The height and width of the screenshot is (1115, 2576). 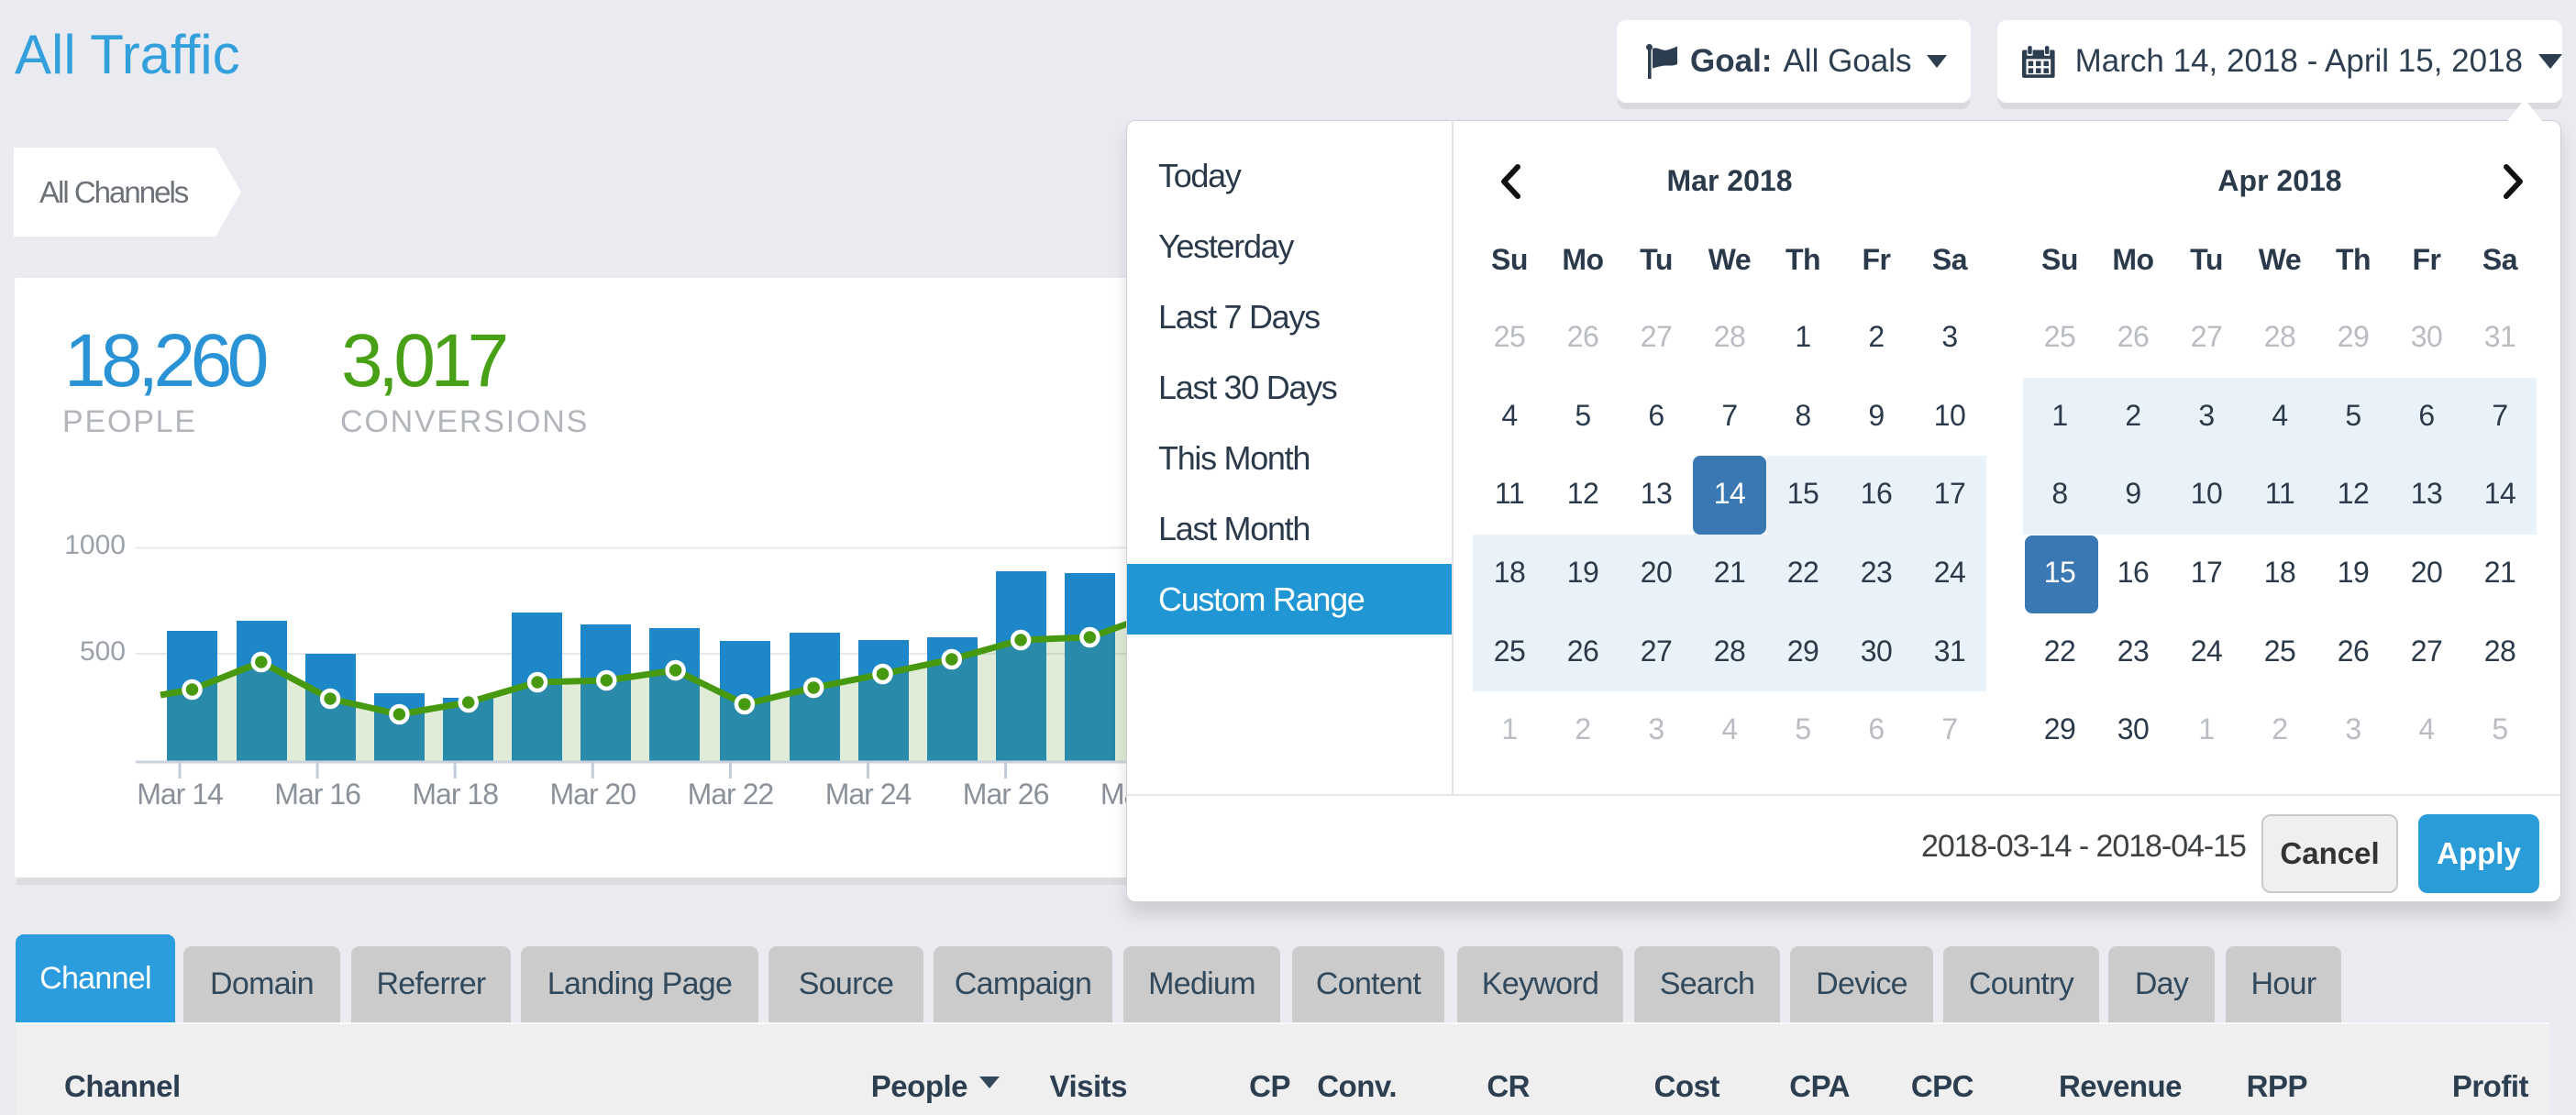 What do you see at coordinates (868, 794) in the screenshot?
I see `svg-text: Mar 24` at bounding box center [868, 794].